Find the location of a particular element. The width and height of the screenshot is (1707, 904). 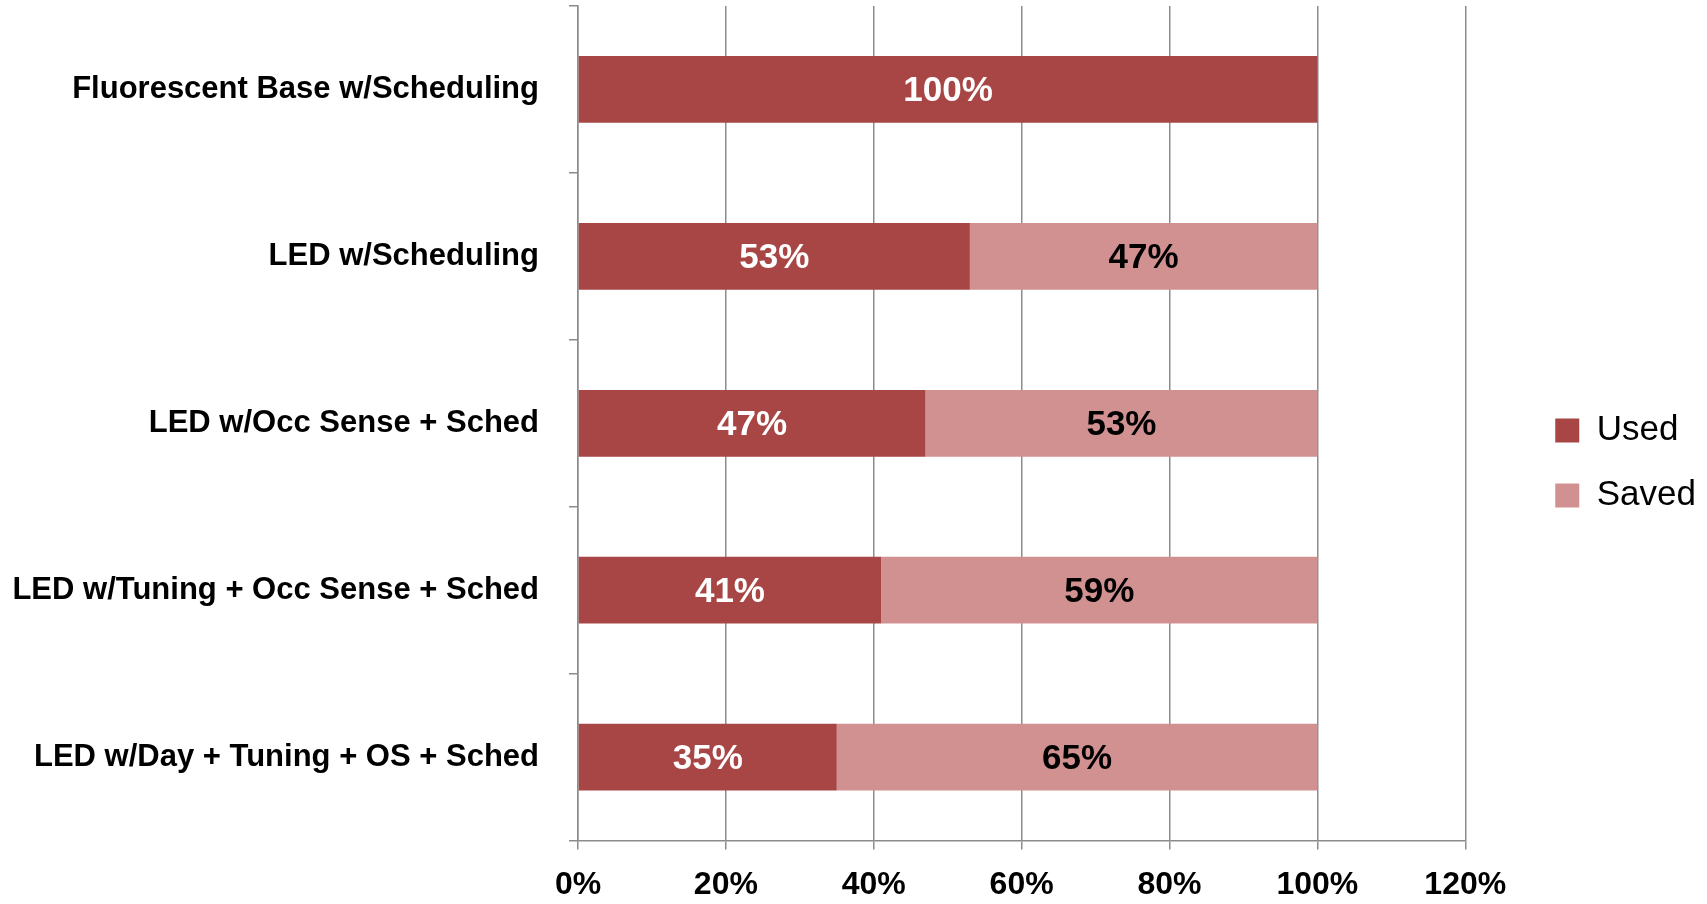

x-tick-label: 80% is located at coordinates (1169, 882).